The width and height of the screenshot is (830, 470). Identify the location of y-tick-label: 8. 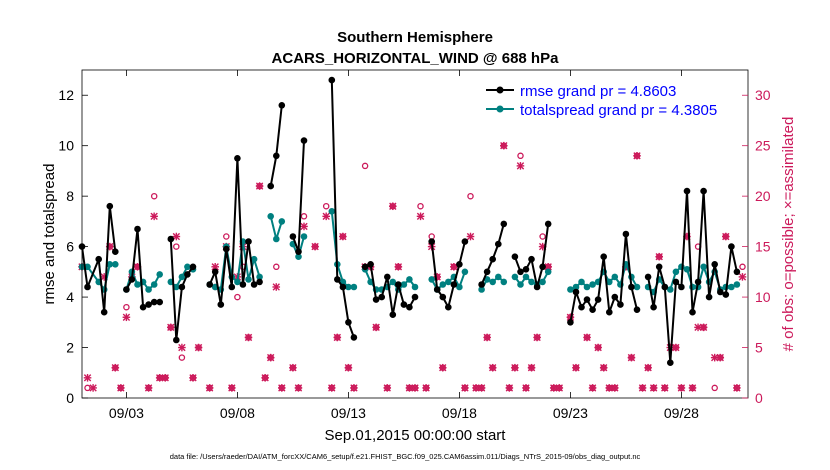
(70, 196).